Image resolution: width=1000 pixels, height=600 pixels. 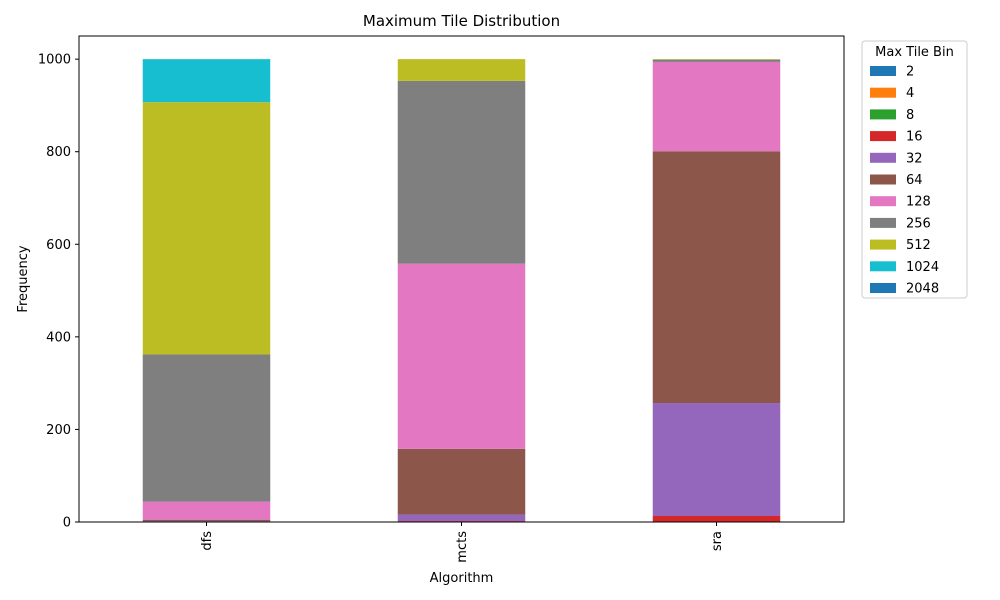 What do you see at coordinates (922, 267) in the screenshot?
I see `legend-label-1024: 1024` at bounding box center [922, 267].